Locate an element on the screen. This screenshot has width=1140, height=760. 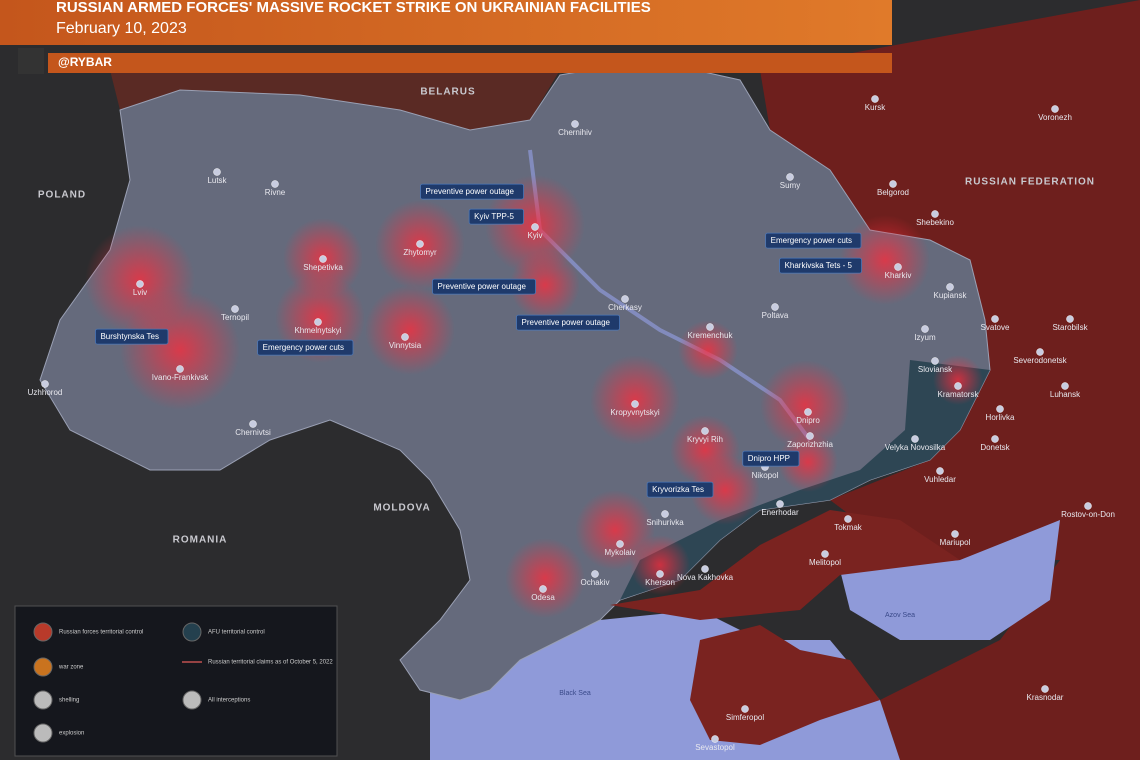
city-label: Svatove is located at coordinates (995, 327).